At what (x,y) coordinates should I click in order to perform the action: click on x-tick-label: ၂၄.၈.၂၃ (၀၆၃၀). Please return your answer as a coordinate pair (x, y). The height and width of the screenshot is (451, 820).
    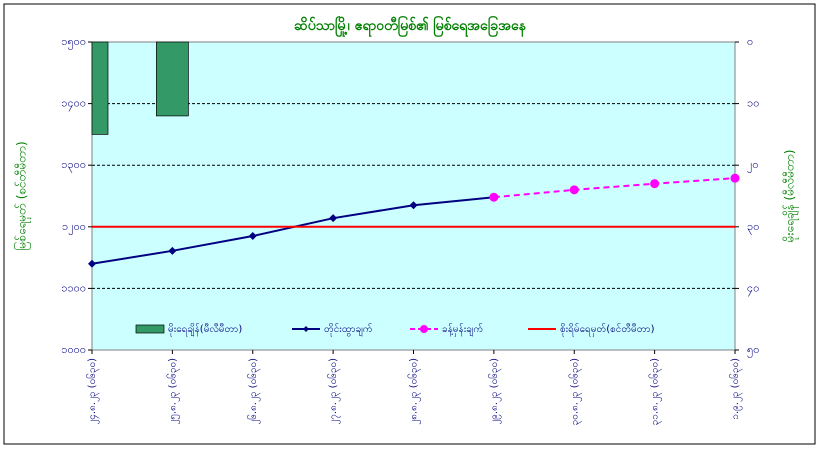
    Looking at the image, I should click on (92, 391).